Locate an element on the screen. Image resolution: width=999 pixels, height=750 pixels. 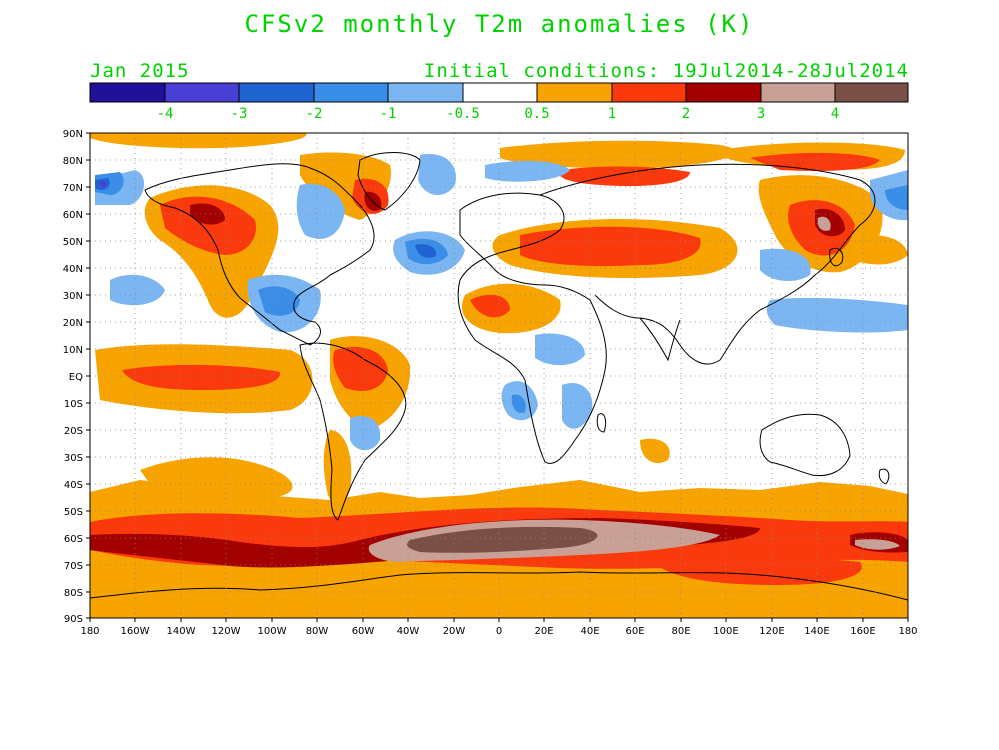
colorbar-tick-label: 0.5 is located at coordinates (536, 114).